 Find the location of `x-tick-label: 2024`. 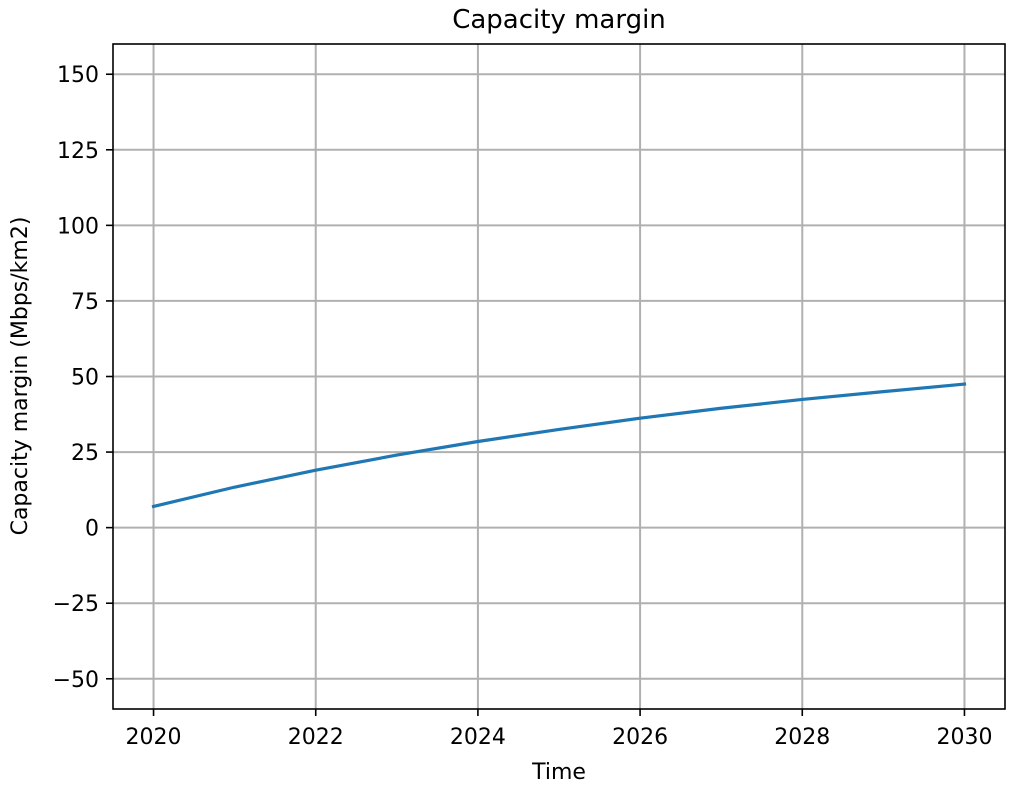

x-tick-label: 2024 is located at coordinates (478, 737).